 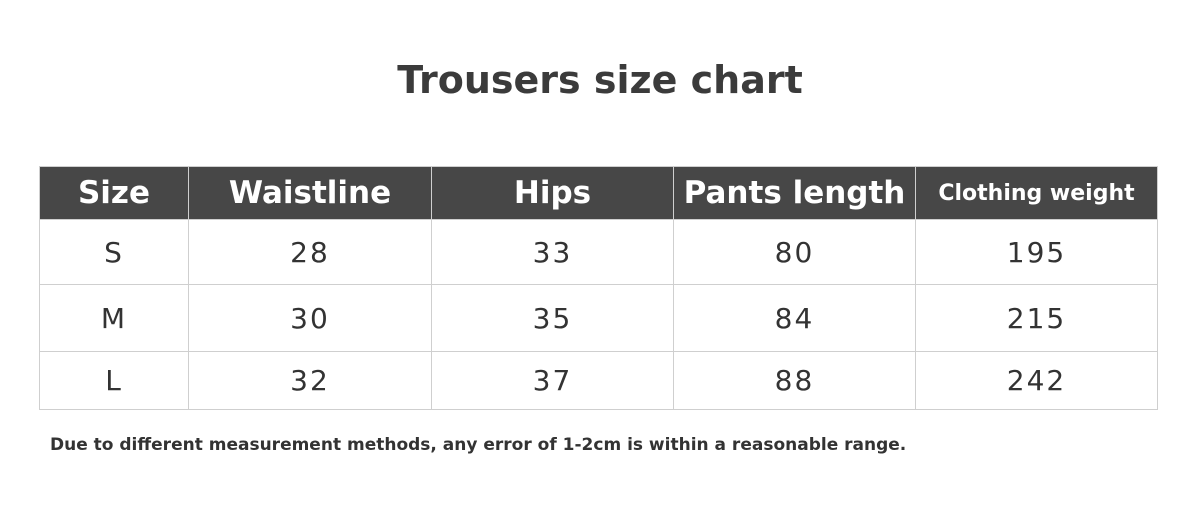 I want to click on page-title: Trousers size chart, so click(x=600, y=80).